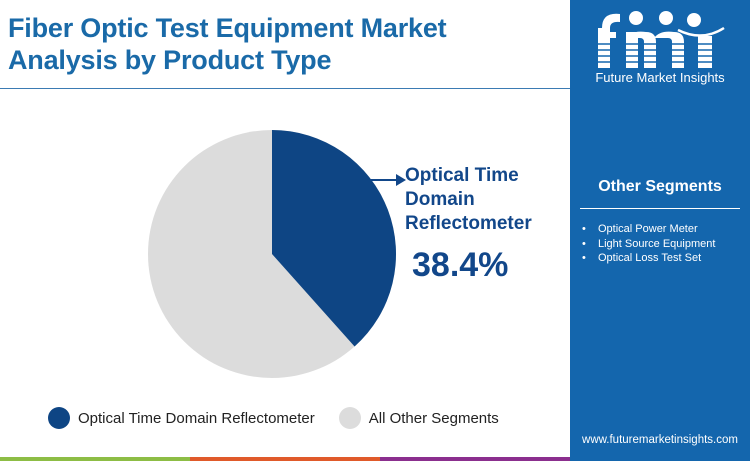 Image resolution: width=750 pixels, height=461 pixels. Describe the element at coordinates (468, 223) in the screenshot. I see `callout-line-3: Reflectometer` at that location.